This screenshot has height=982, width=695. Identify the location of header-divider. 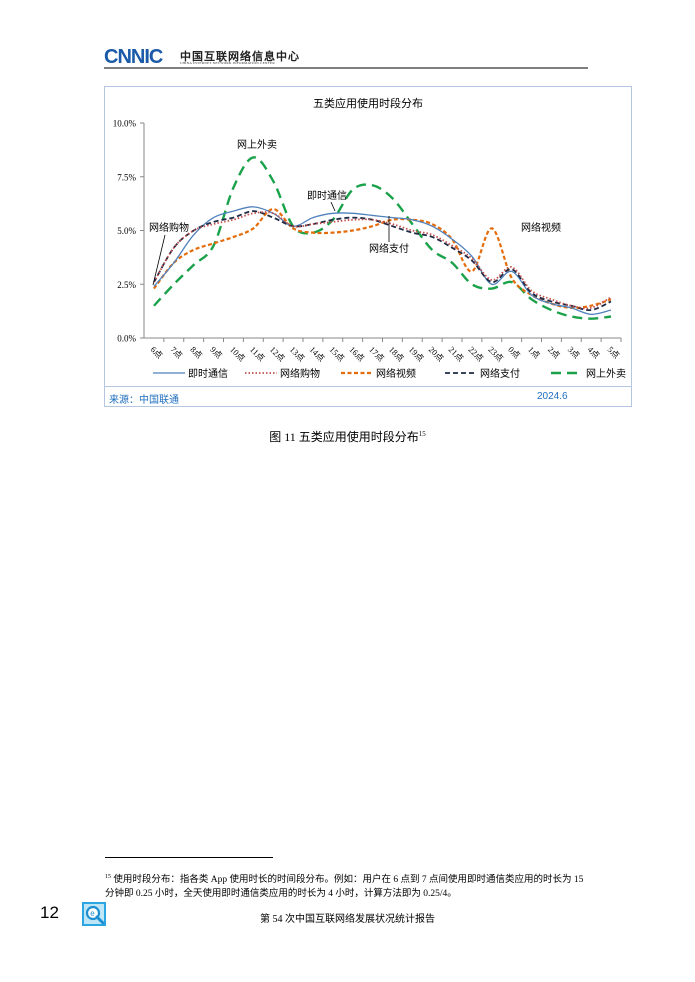
(346, 68).